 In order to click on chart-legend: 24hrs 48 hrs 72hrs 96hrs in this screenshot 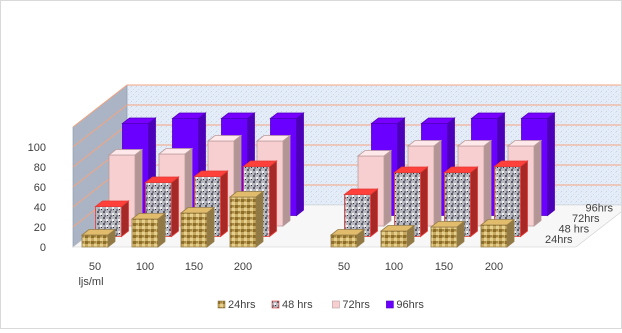, I will do `click(320, 305)`.